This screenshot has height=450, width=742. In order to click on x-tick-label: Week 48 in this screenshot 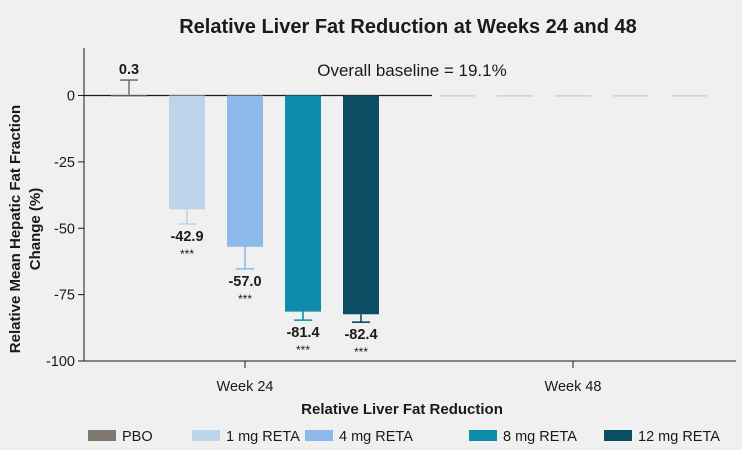, I will do `click(573, 387)`.